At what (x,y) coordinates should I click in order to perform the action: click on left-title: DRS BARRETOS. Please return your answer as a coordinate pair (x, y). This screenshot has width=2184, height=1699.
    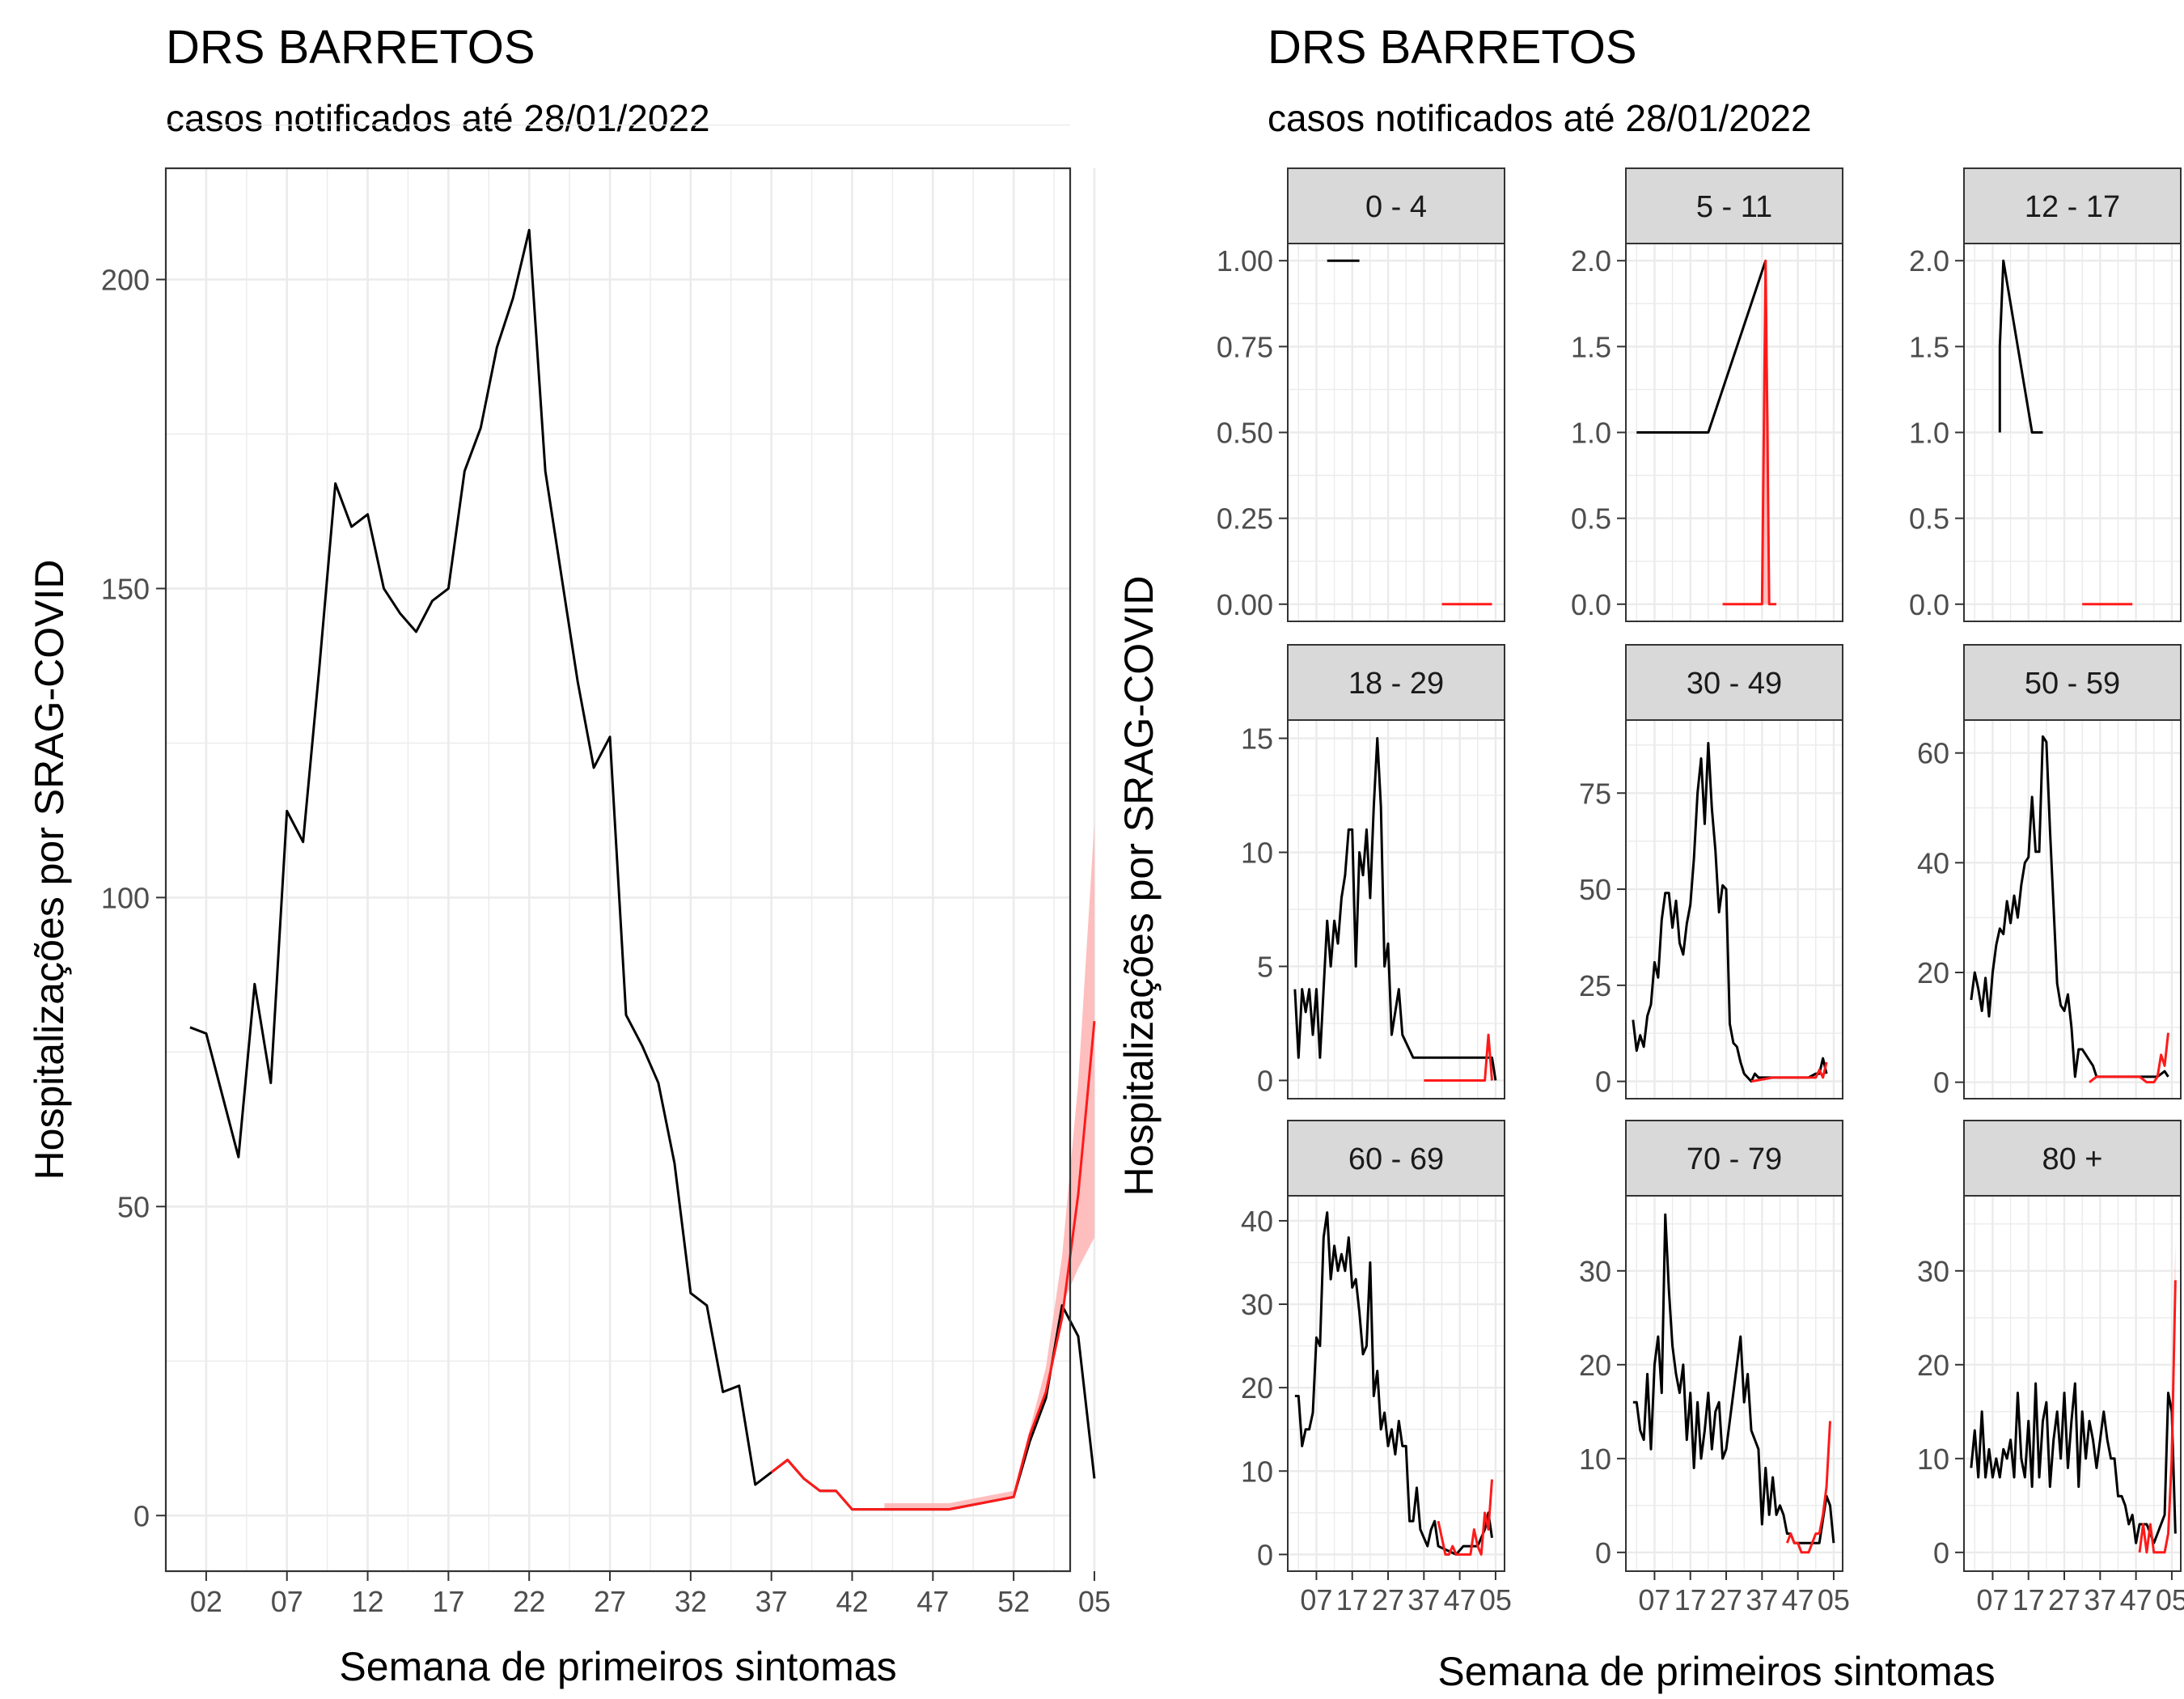
    Looking at the image, I should click on (350, 47).